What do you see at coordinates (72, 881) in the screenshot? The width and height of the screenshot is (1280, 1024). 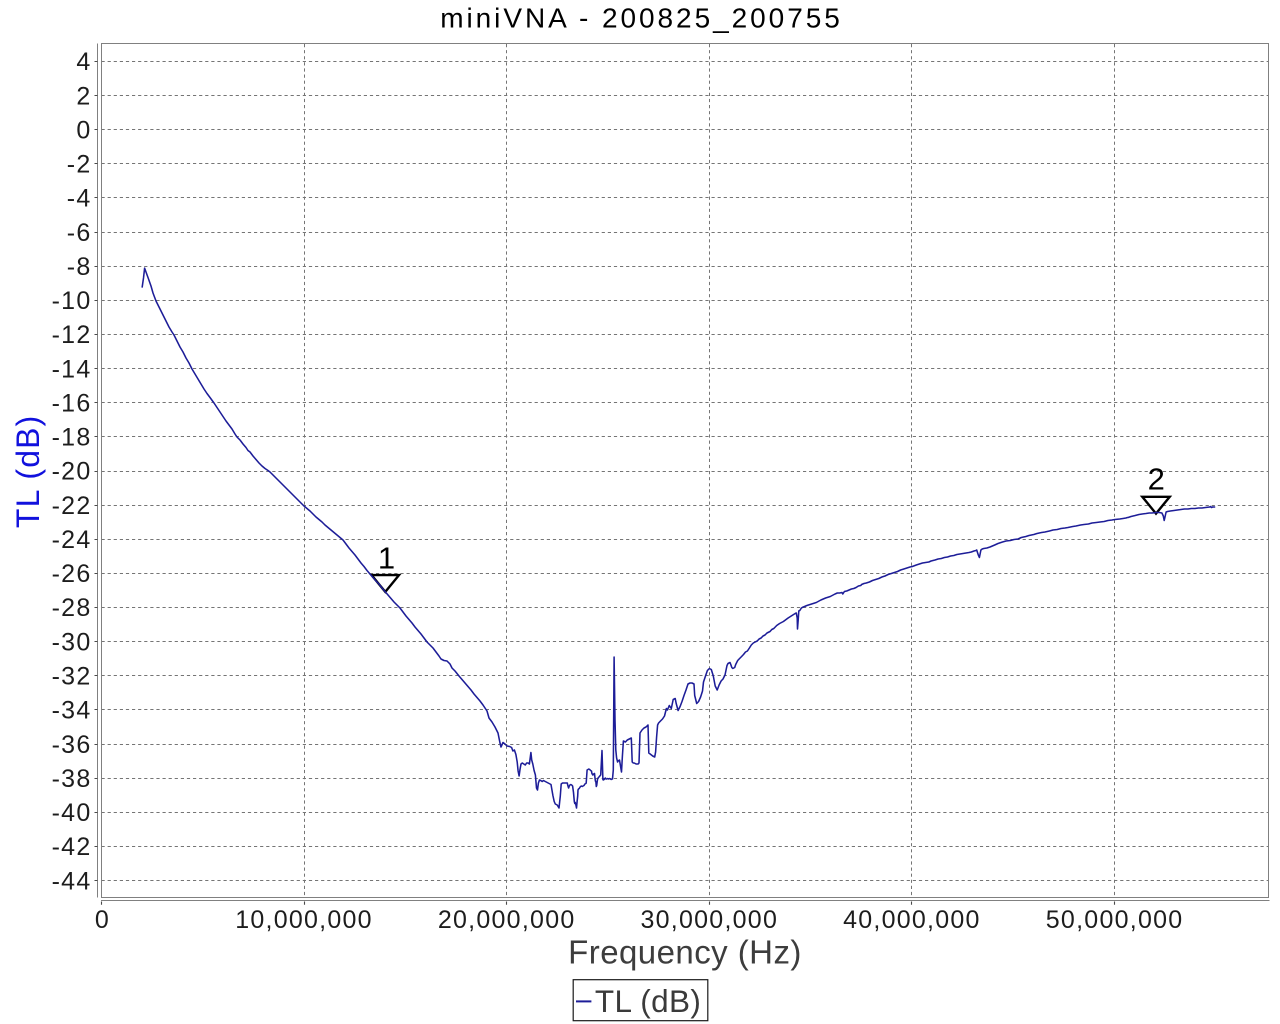 I see `svg-text: -44` at bounding box center [72, 881].